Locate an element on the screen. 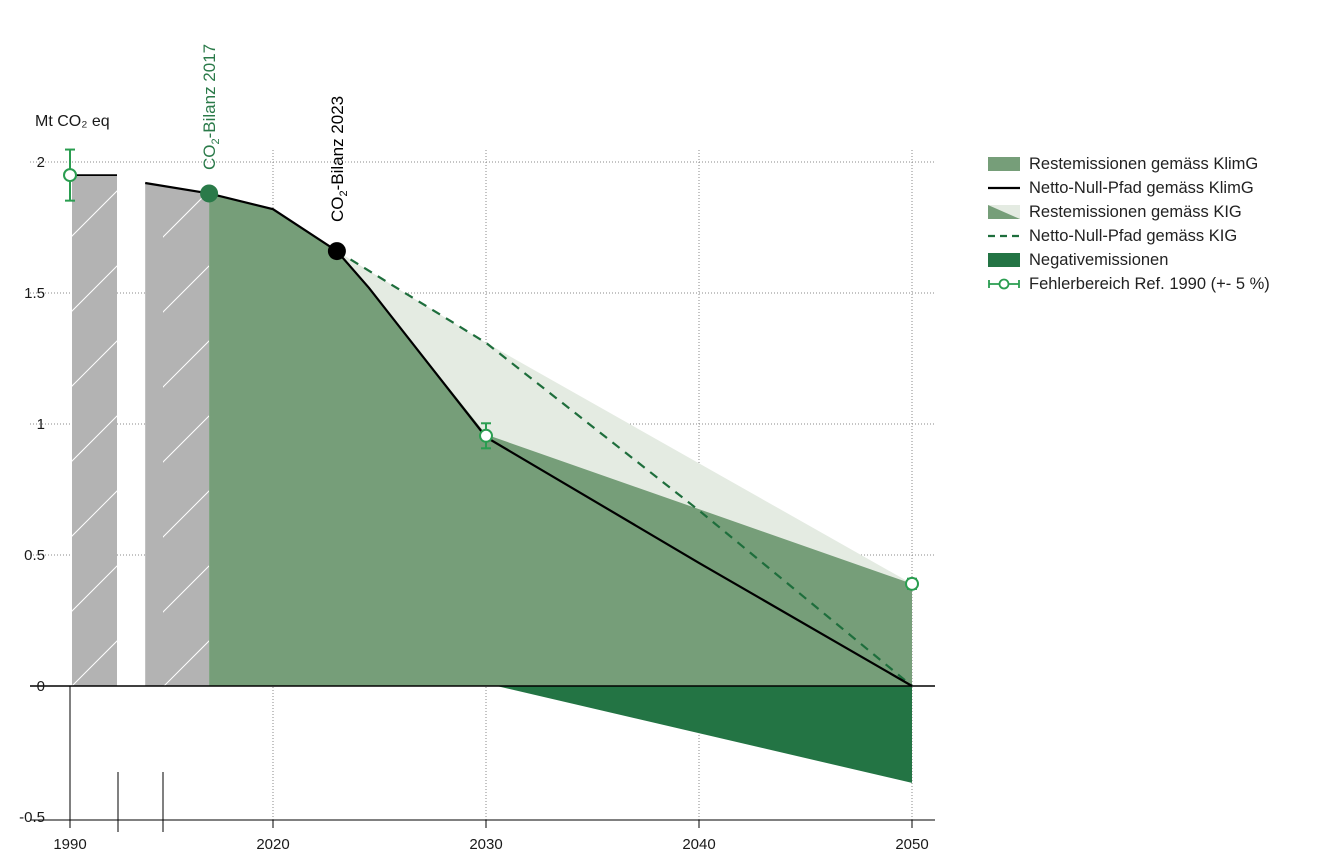 Image resolution: width=1341 pixels, height=855 pixels. swatch-circle is located at coordinates (1004, 284).